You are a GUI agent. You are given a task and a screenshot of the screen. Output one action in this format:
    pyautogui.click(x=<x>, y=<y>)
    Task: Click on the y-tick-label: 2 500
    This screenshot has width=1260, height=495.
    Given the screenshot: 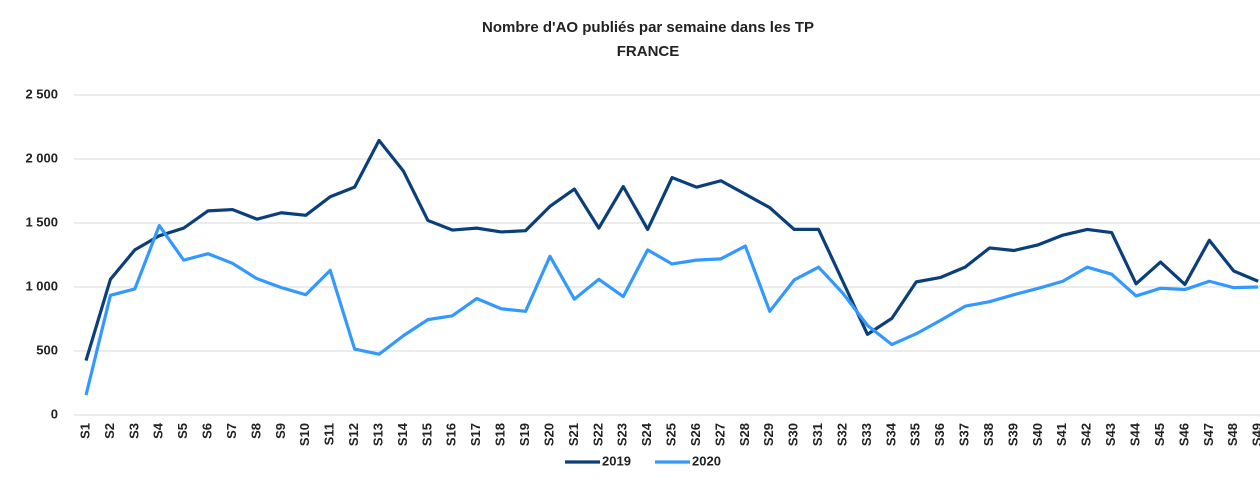 What is the action you would take?
    pyautogui.click(x=41, y=93)
    